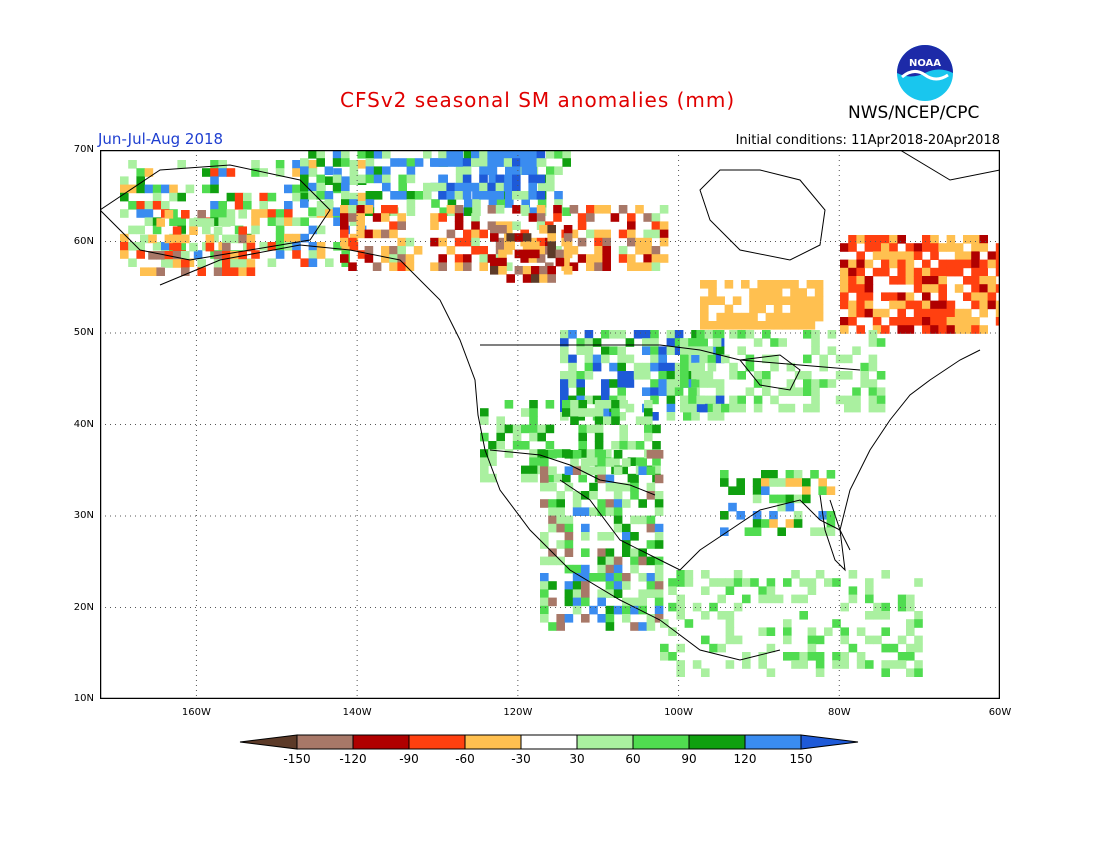 This screenshot has width=1100, height=850. What do you see at coordinates (829, 742) in the screenshot?
I see `colorbar-high-arrow` at bounding box center [829, 742].